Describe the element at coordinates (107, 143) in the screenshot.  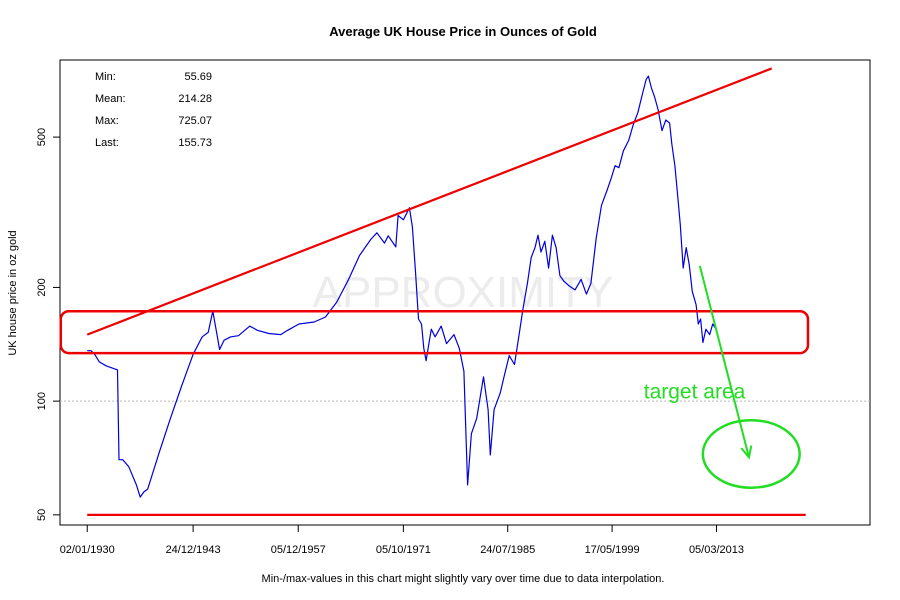
I see `stat-label: Last:` at that location.